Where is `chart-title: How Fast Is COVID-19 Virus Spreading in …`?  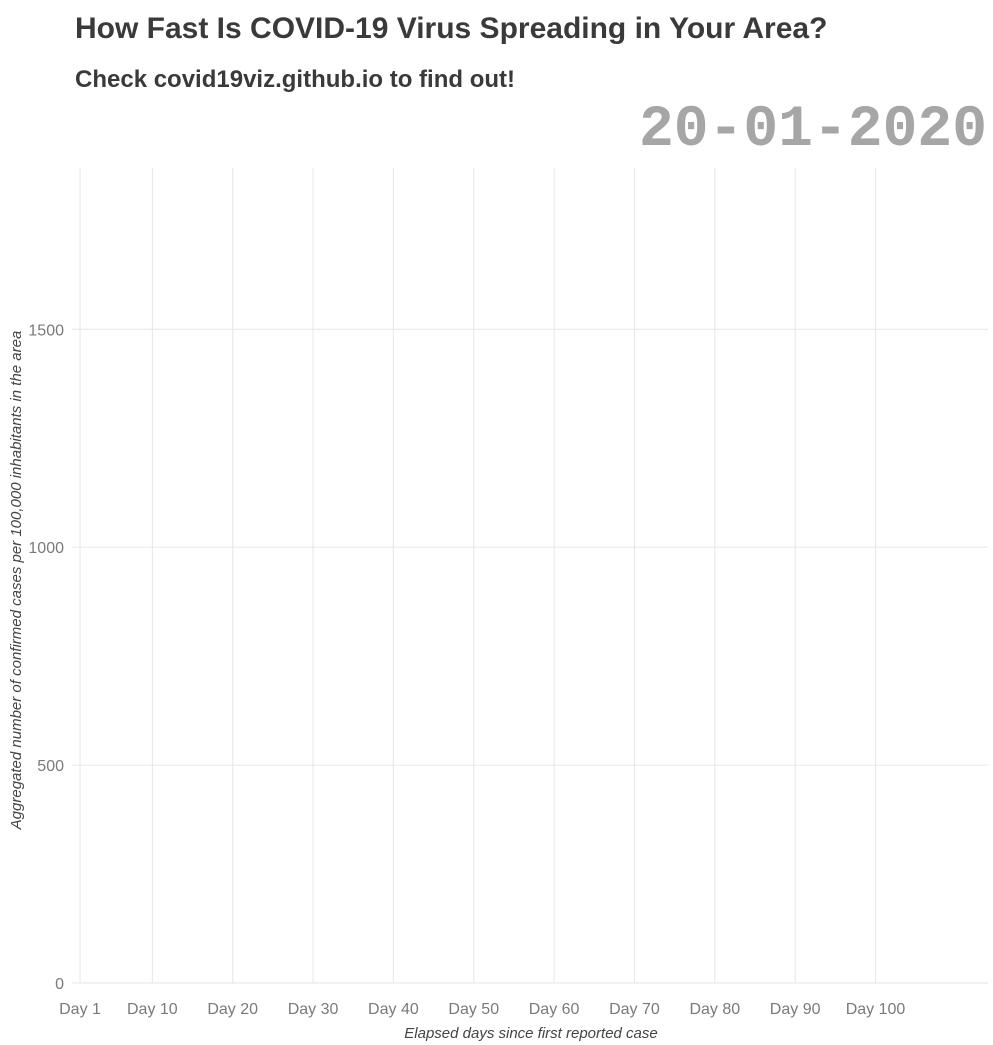
chart-title: How Fast Is COVID-19 Virus Spreading in … is located at coordinates (451, 28).